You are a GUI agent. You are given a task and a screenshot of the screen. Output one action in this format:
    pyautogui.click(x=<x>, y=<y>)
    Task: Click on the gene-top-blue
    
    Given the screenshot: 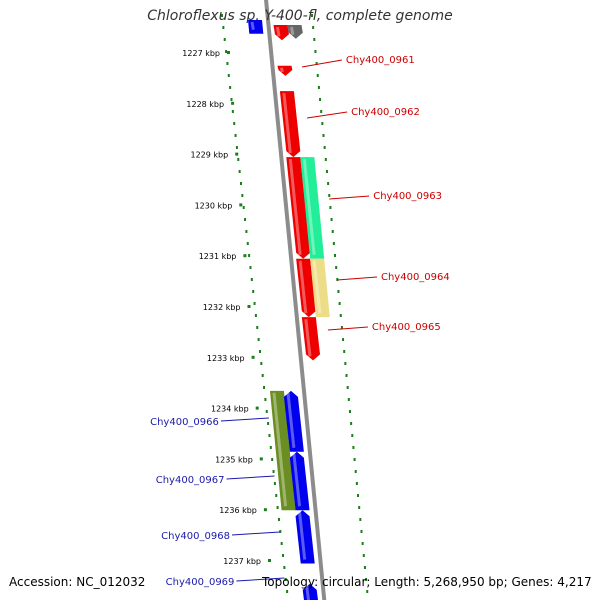 What is the action you would take?
    pyautogui.click(x=255, y=26)
    